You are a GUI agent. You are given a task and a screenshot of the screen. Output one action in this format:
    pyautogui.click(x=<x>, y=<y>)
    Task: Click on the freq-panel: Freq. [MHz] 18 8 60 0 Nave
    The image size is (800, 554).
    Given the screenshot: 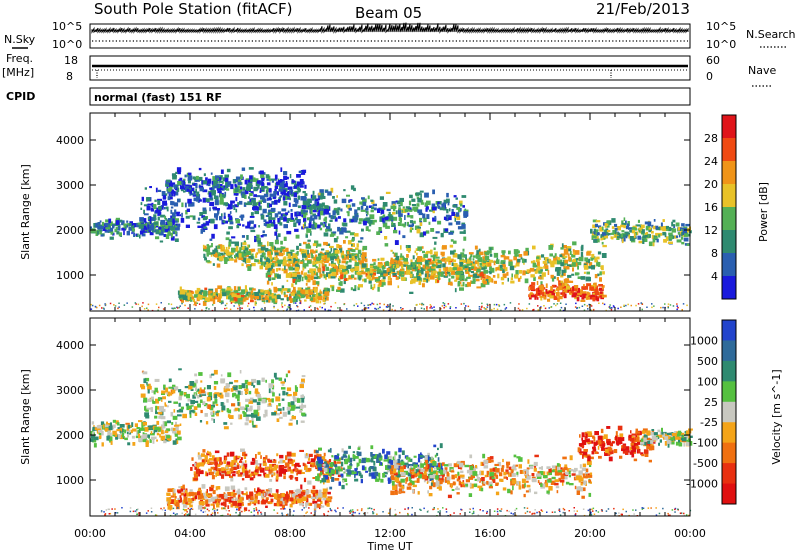 What is the action you would take?
    pyautogui.click(x=389, y=69)
    